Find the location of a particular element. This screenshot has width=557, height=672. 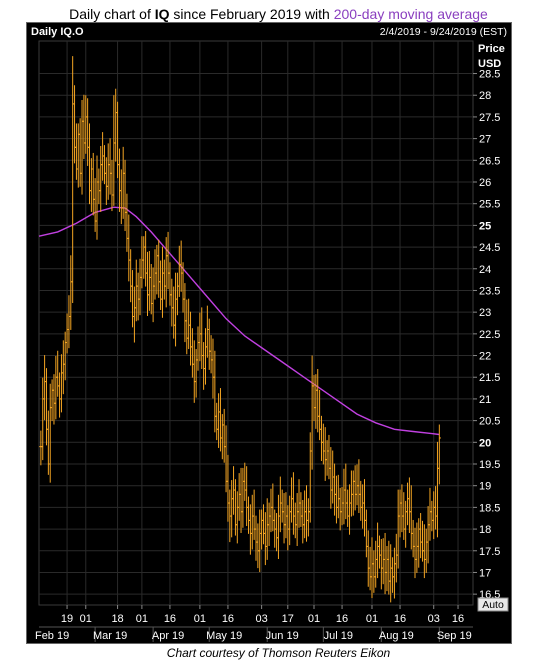

auto-scale-button is located at coordinates (493, 604).